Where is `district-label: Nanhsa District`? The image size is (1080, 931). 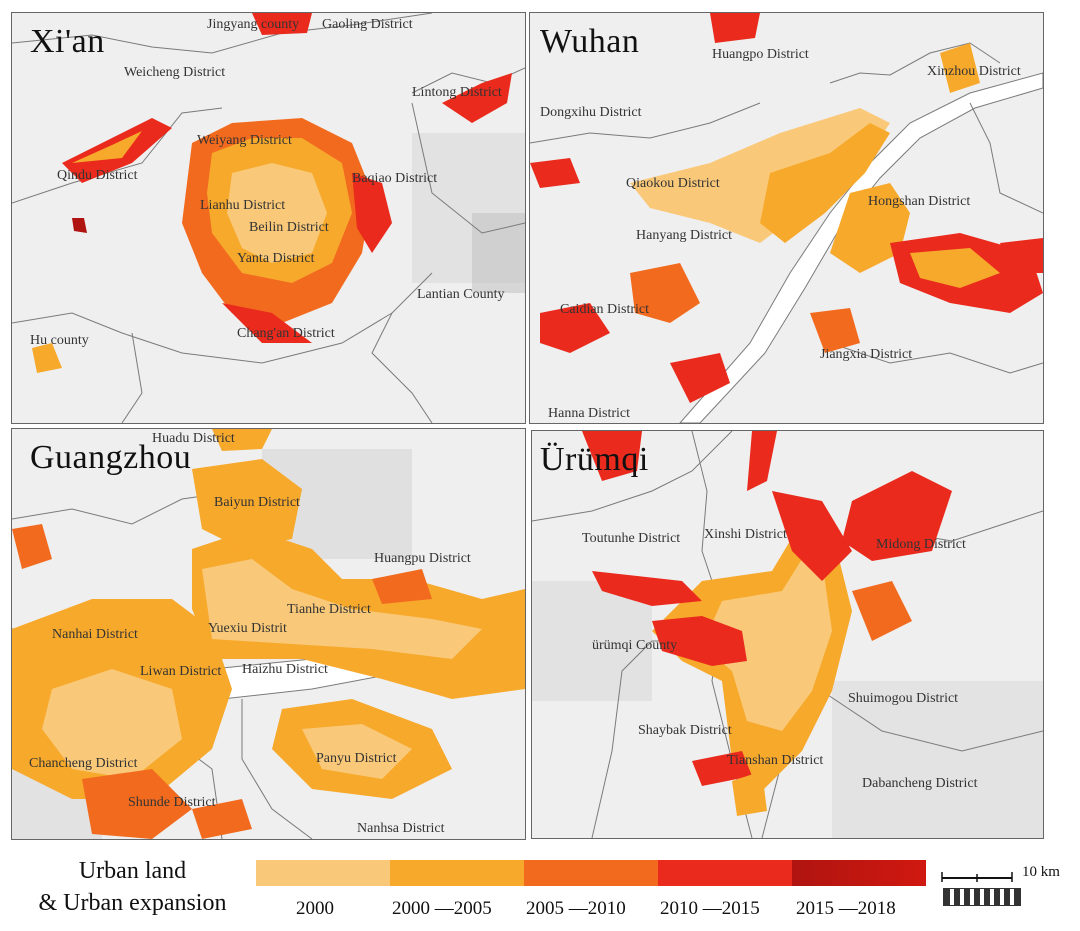 district-label: Nanhsa District is located at coordinates (401, 828).